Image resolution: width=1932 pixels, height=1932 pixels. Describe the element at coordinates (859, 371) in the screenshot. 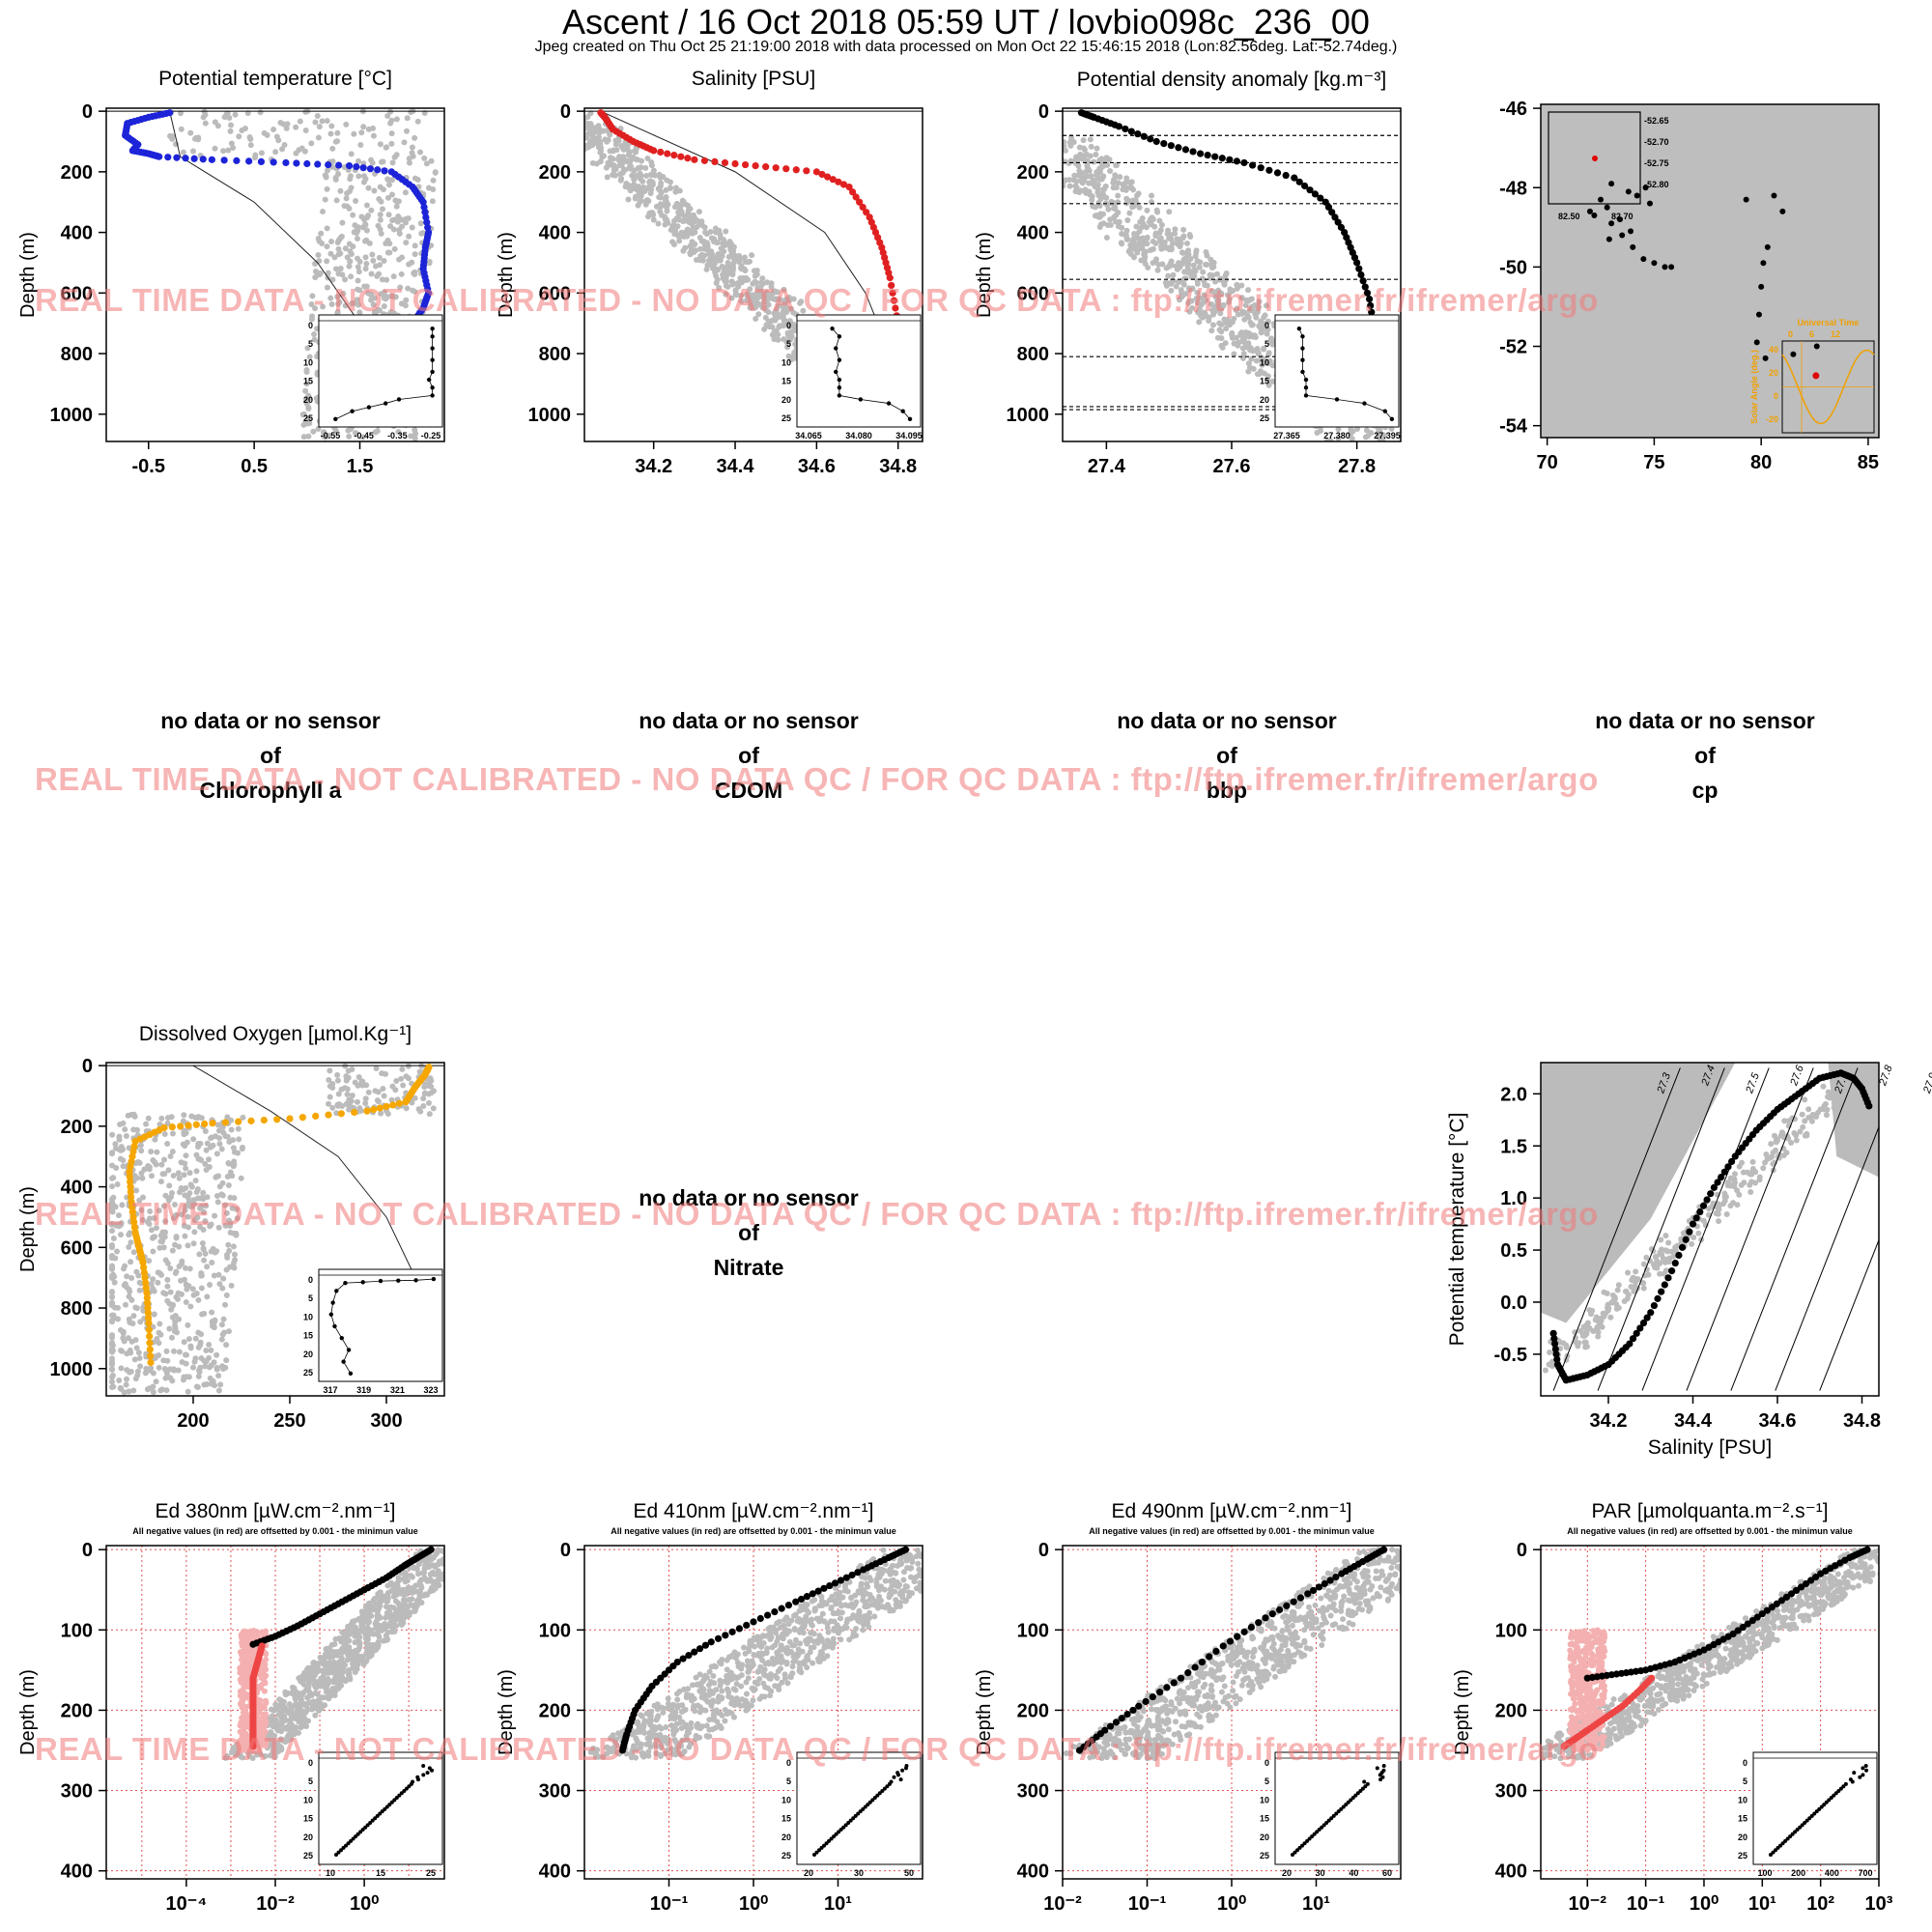

I see `inset-frame` at that location.